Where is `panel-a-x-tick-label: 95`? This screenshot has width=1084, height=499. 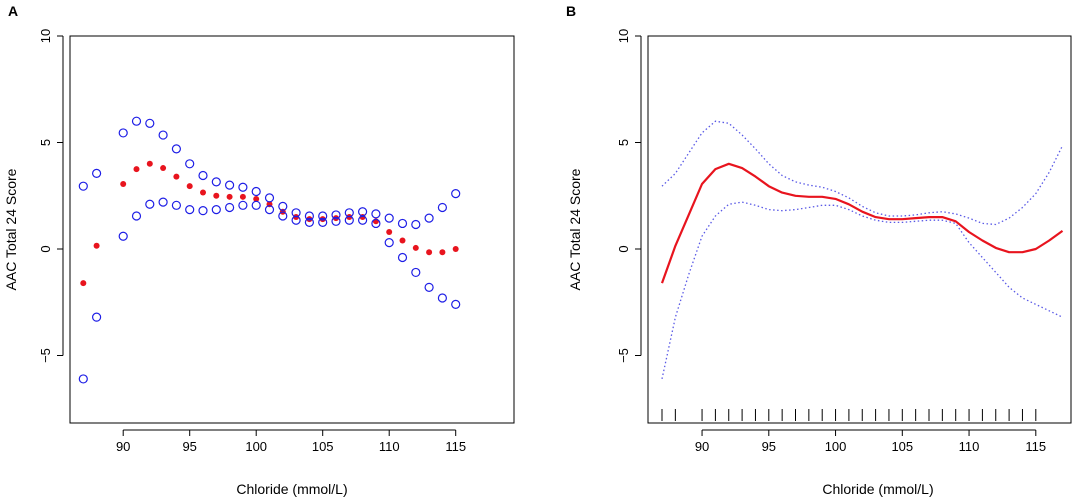
panel-a-x-tick-label: 95 is located at coordinates (189, 446).